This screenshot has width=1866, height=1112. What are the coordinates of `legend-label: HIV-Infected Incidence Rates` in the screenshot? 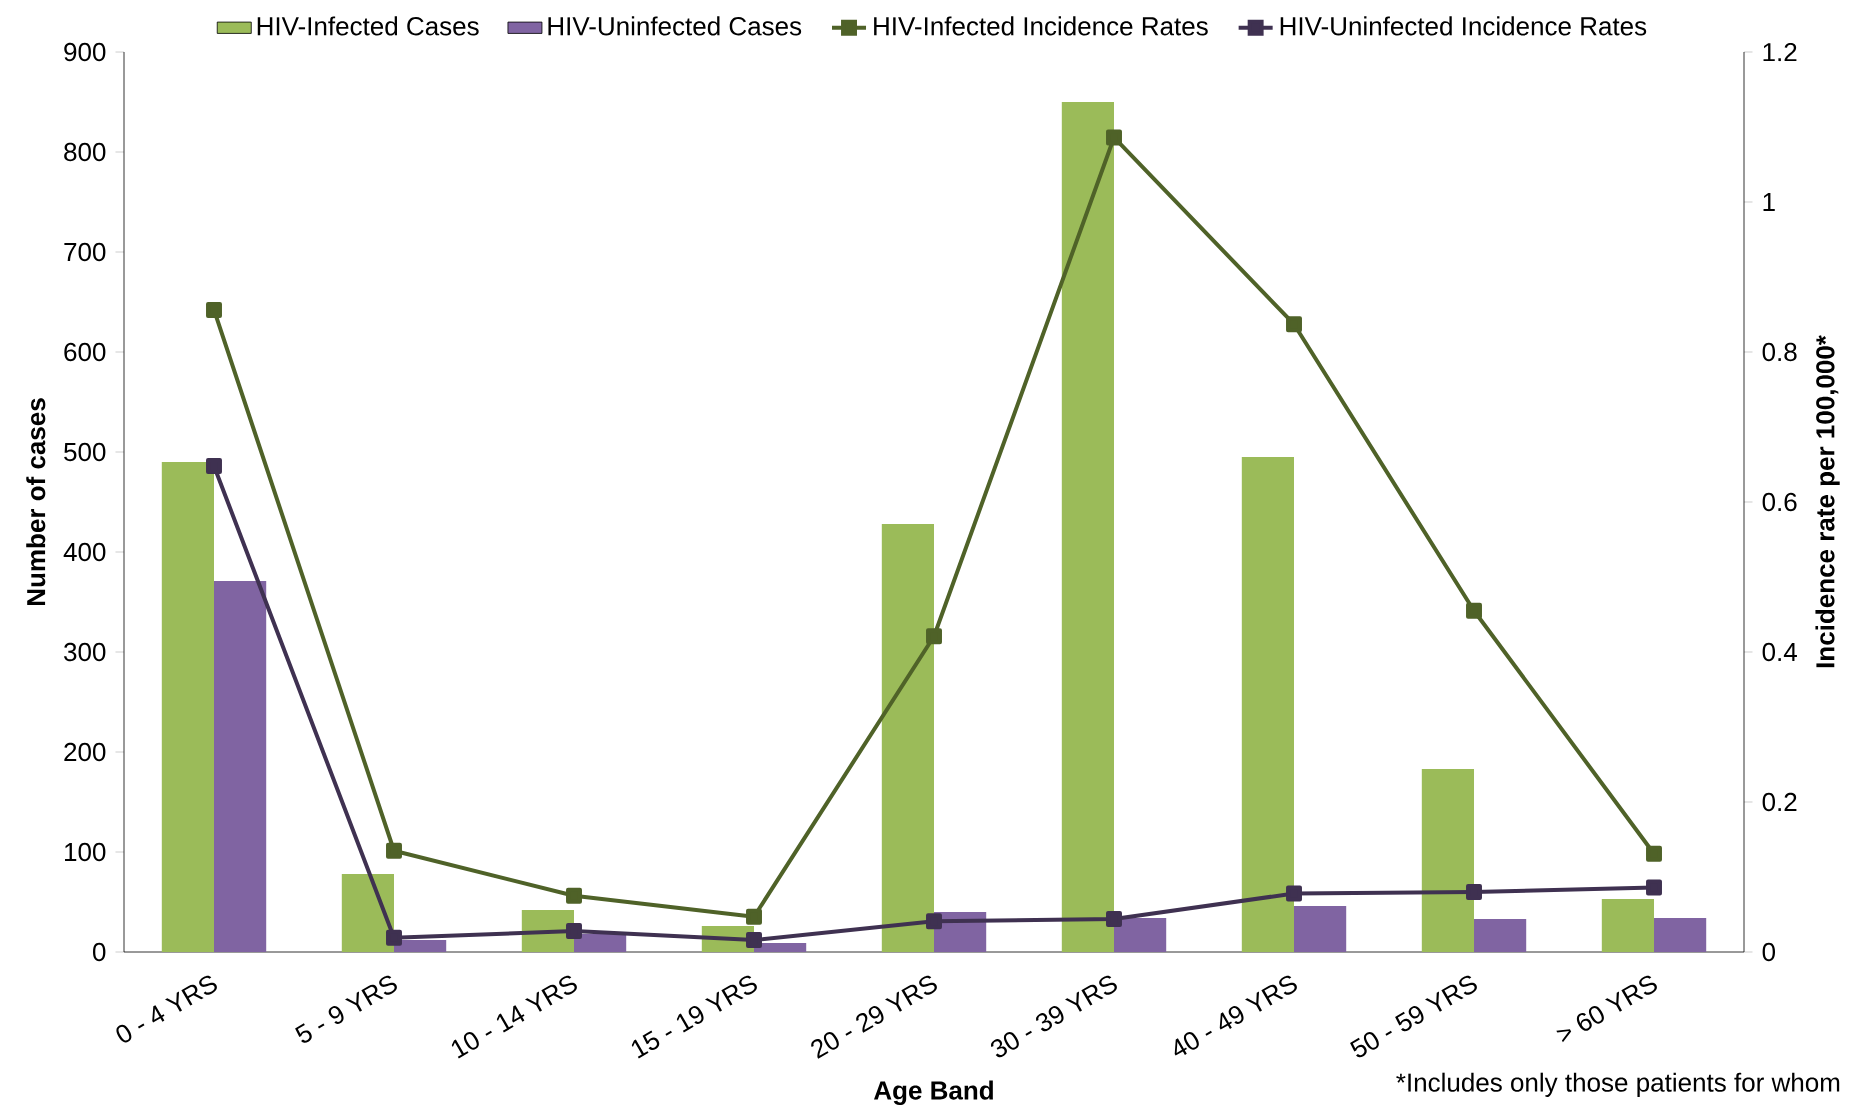 It's located at (1041, 26).